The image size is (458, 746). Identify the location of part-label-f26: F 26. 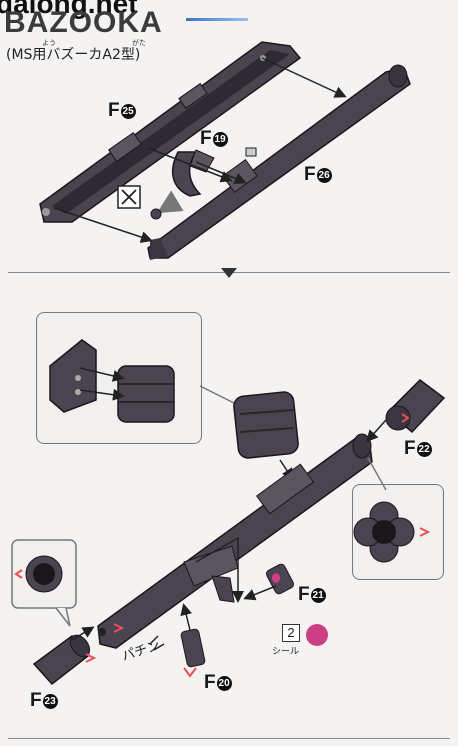
(318, 174).